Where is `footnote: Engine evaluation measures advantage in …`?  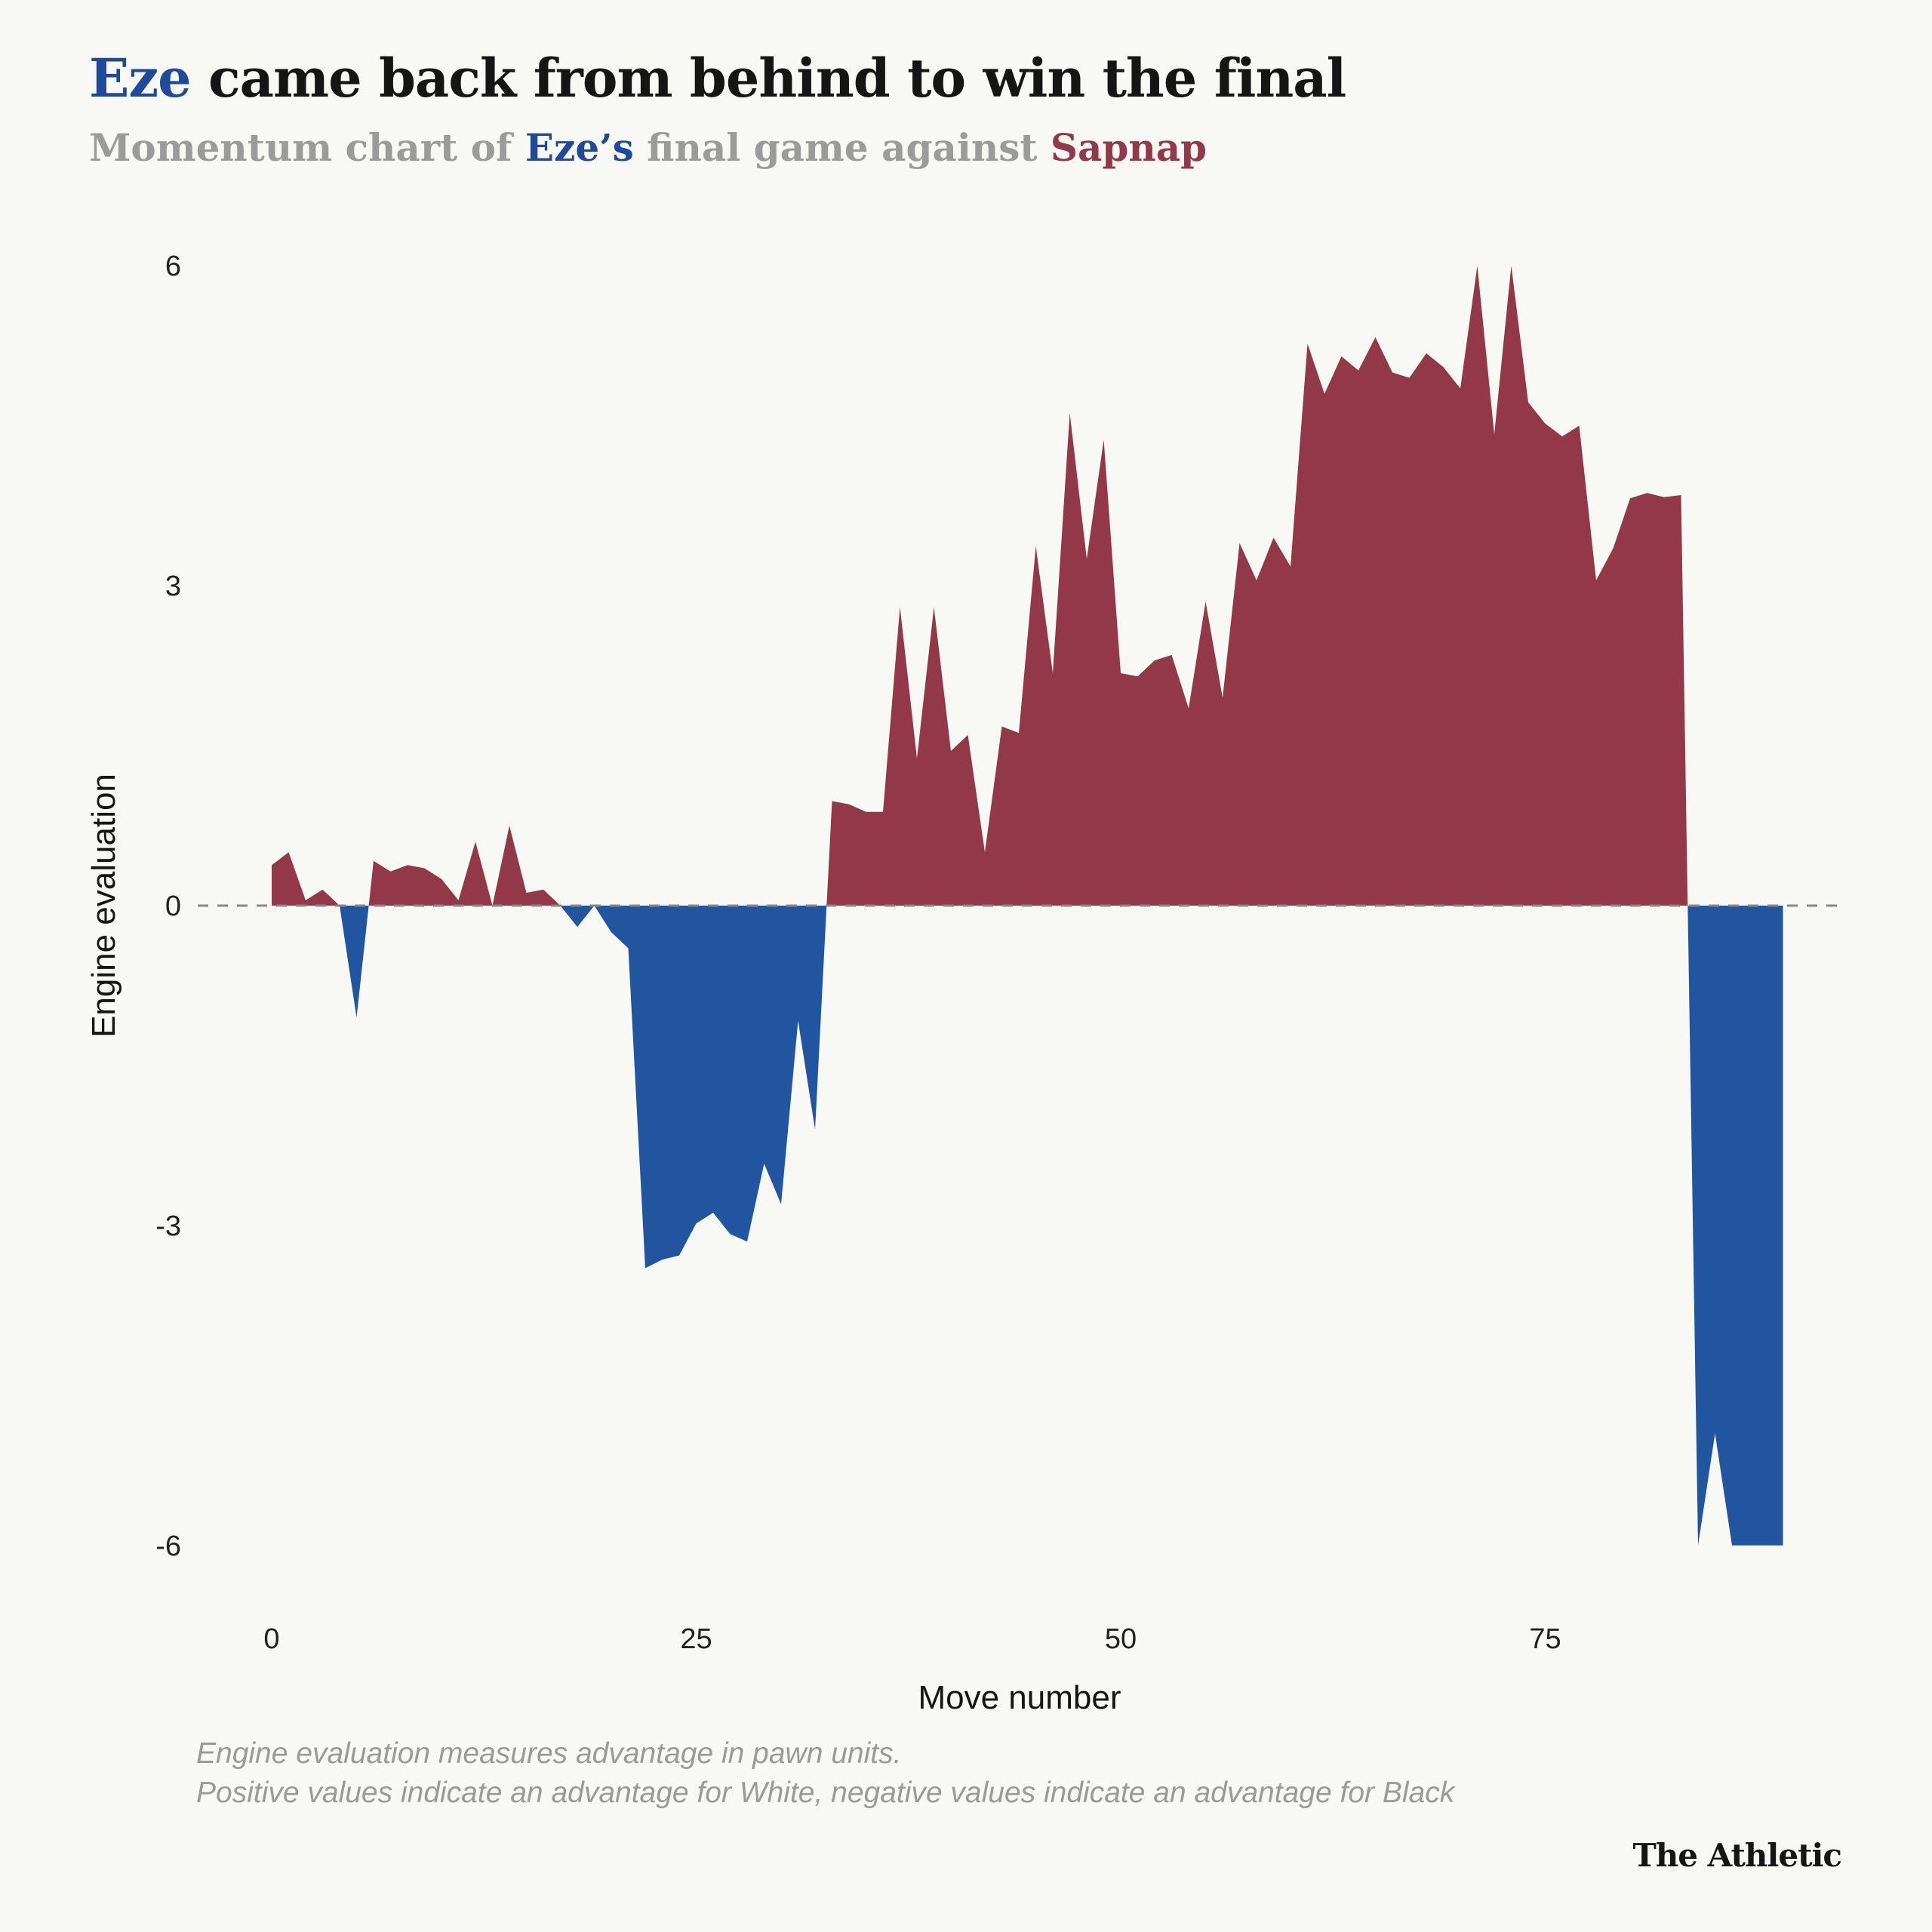 footnote: Engine evaluation measures advantage in … is located at coordinates (825, 1773).